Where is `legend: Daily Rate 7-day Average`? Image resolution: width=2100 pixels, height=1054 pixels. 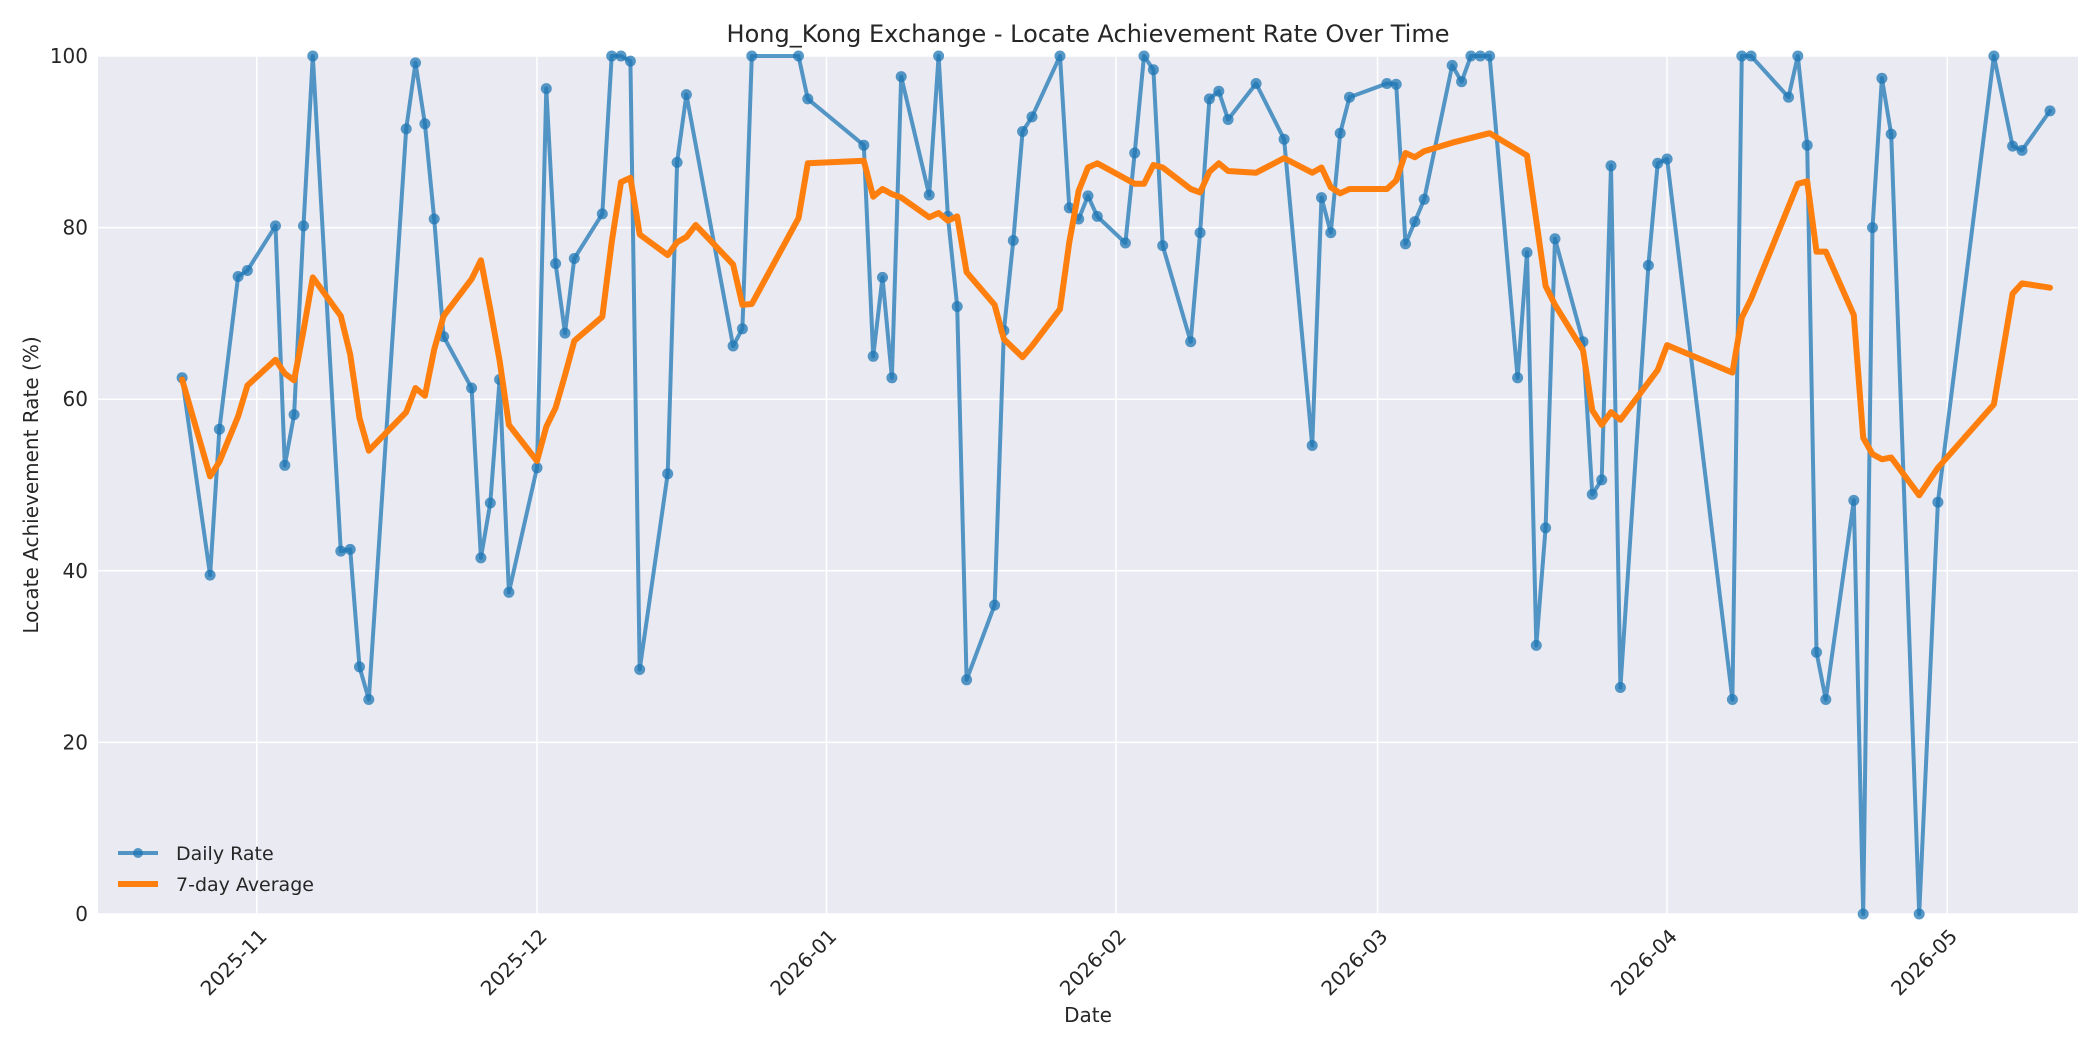
legend: Daily Rate 7-day Average is located at coordinates (216, 869).